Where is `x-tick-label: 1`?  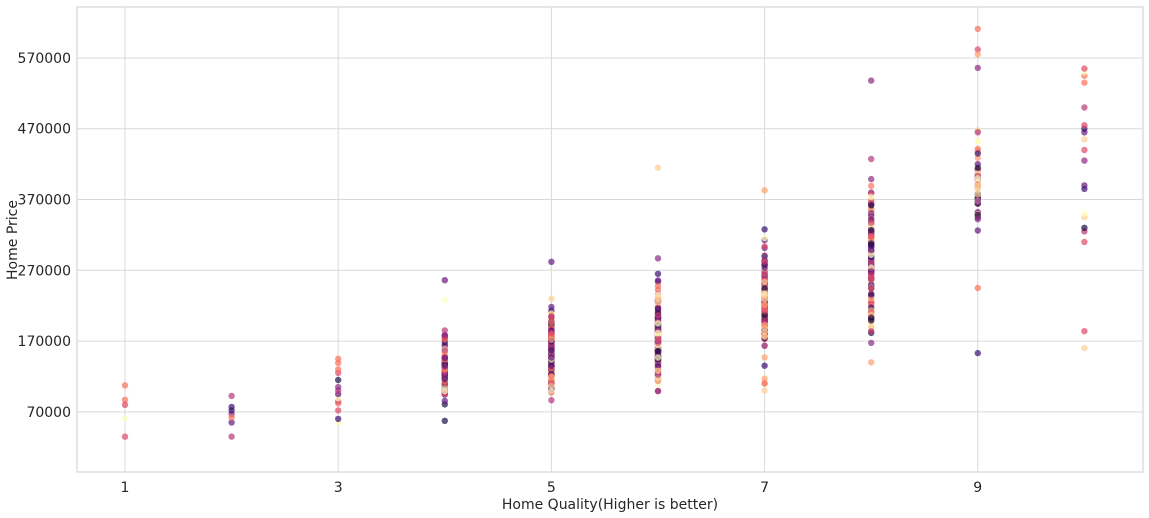
x-tick-label: 1 is located at coordinates (125, 488).